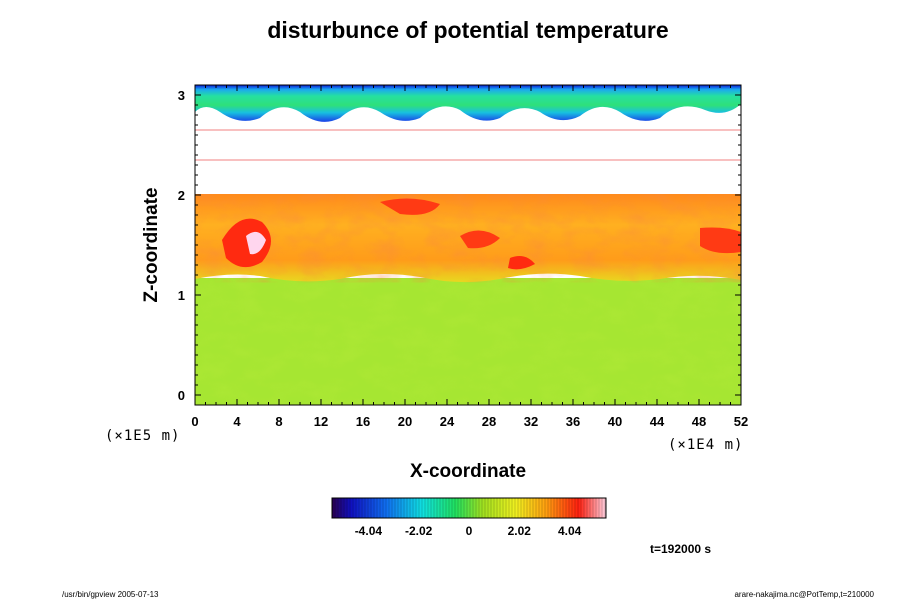 This screenshot has width=900, height=600. I want to click on x-tick-label: 44, so click(657, 421).